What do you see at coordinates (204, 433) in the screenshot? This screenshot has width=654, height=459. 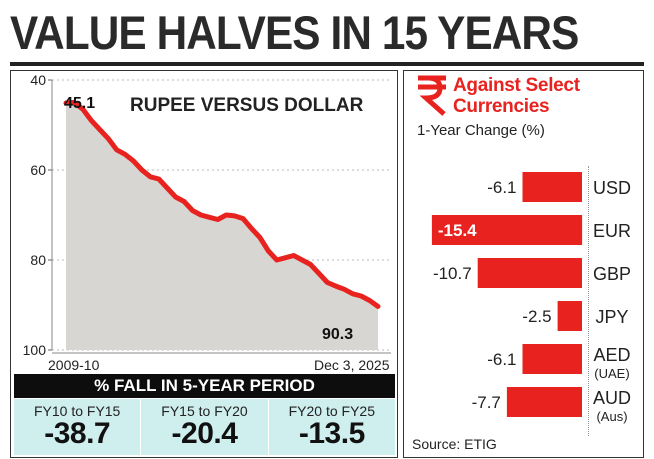 I see `fall-period-value: -20.4` at bounding box center [204, 433].